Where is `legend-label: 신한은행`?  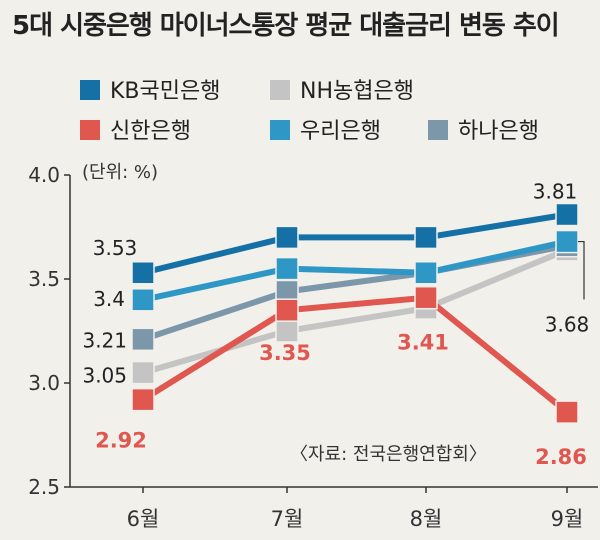
legend-label: 신한은행 is located at coordinates (150, 131).